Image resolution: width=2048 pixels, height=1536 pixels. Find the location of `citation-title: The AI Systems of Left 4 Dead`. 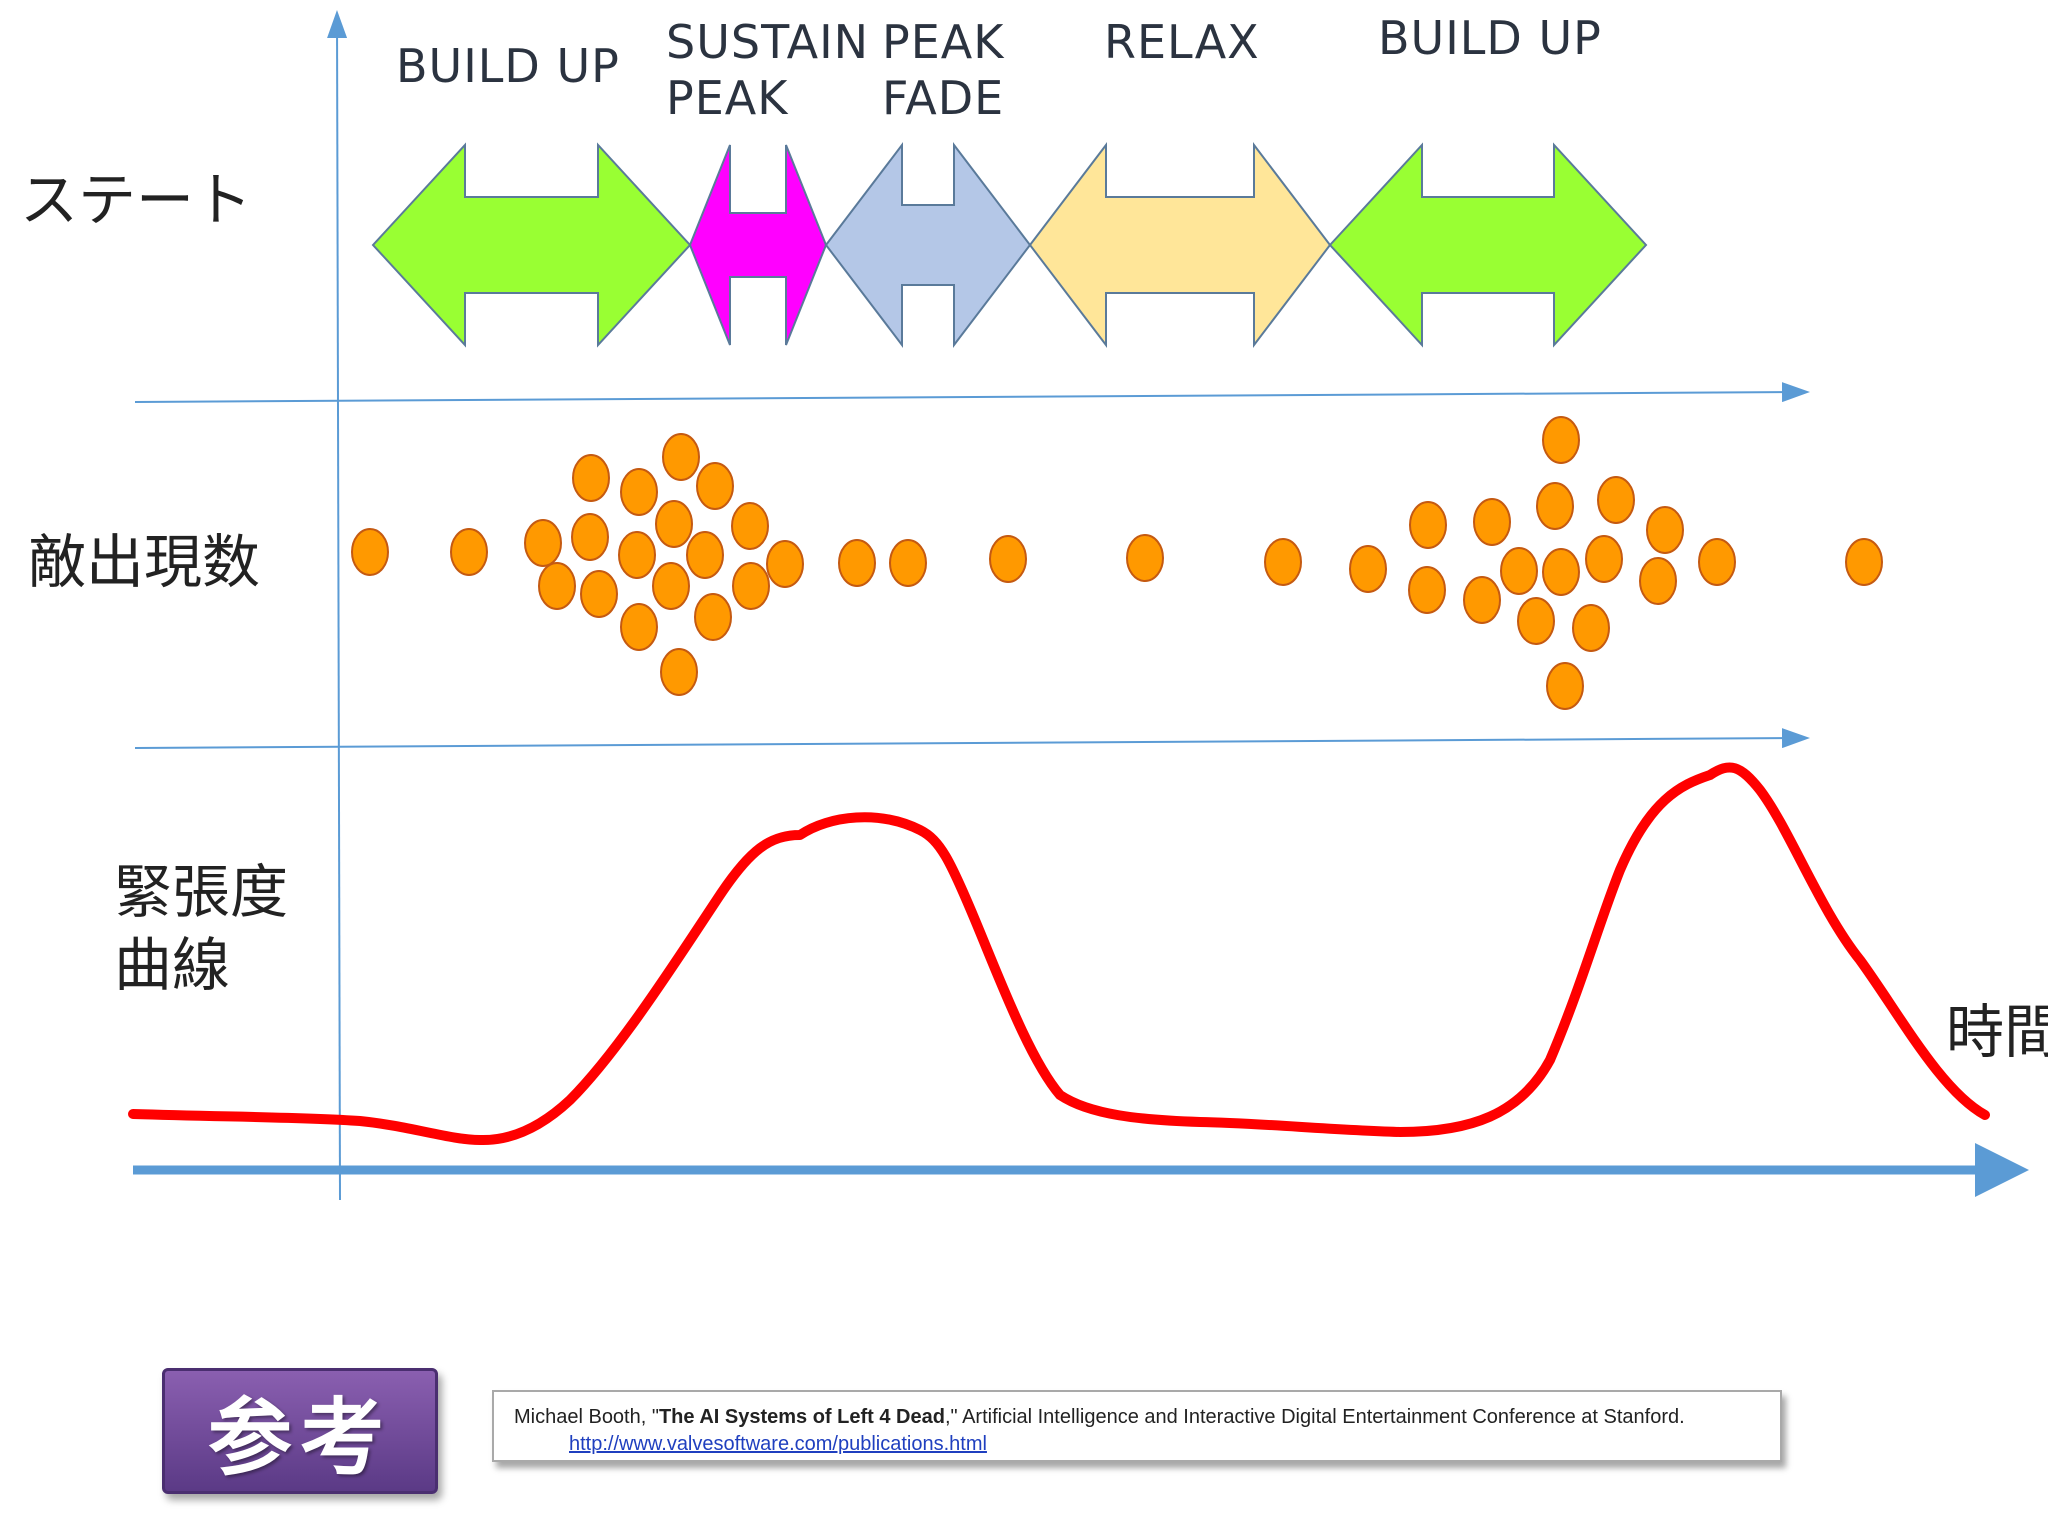

citation-title: The AI Systems of Left 4 Dead is located at coordinates (801, 1417).